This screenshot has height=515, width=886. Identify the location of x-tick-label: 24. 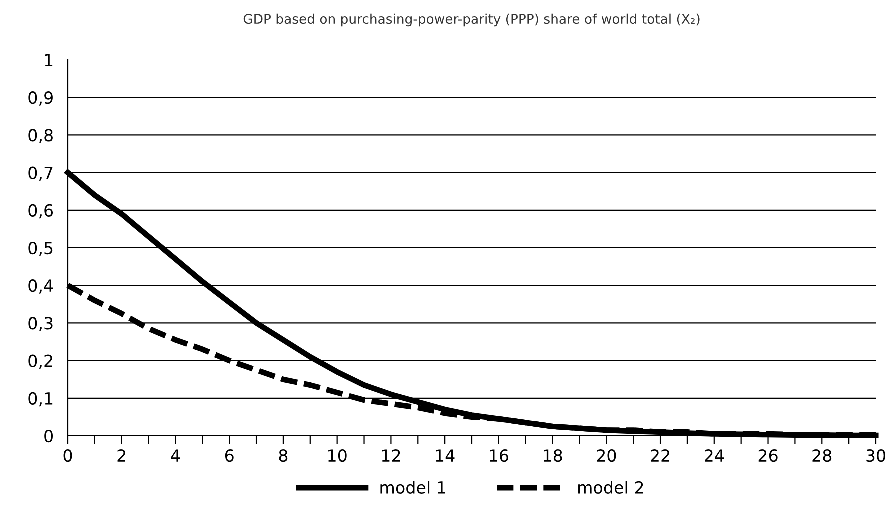
(714, 455).